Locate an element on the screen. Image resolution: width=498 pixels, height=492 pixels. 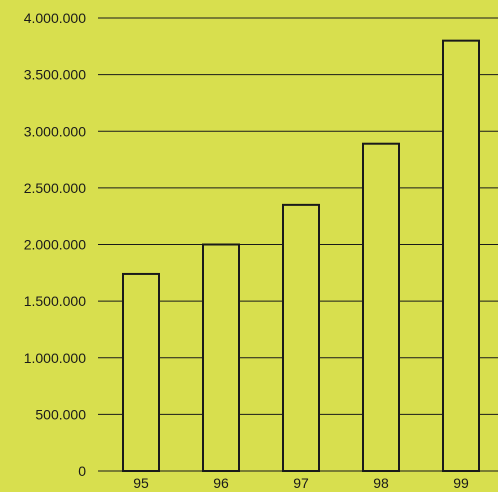
y-tick-label: 500.000 is located at coordinates (60, 414).